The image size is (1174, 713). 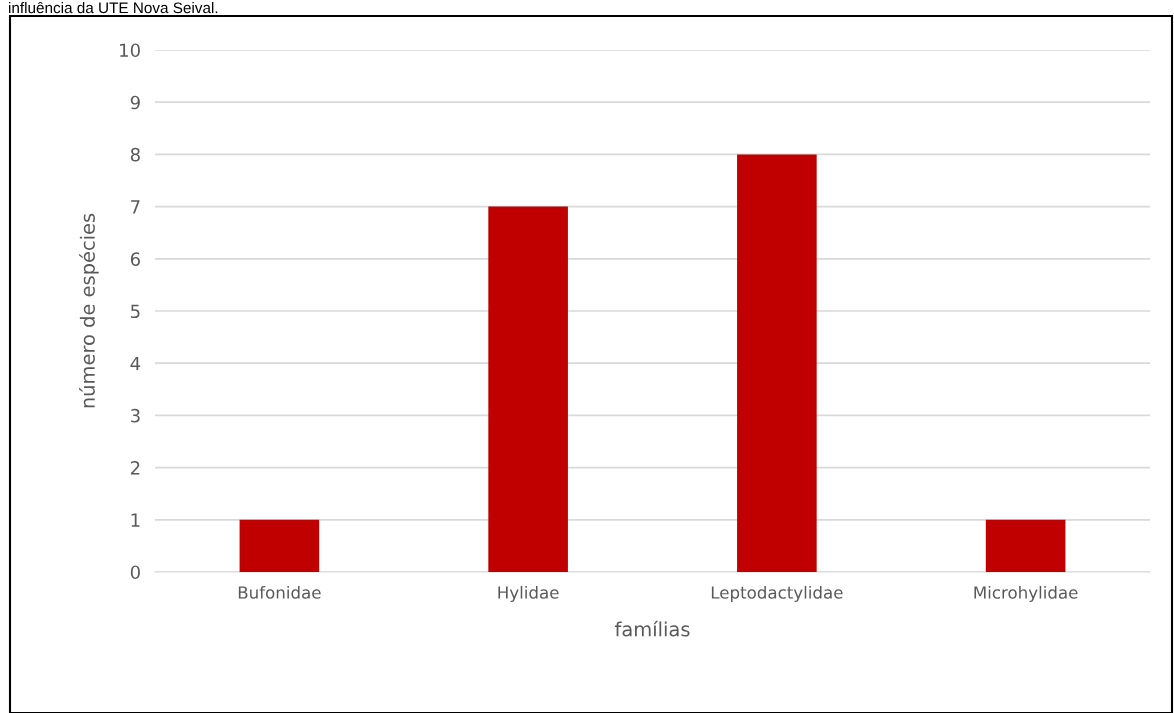 I want to click on y-tick-label: 1, so click(x=135, y=520).